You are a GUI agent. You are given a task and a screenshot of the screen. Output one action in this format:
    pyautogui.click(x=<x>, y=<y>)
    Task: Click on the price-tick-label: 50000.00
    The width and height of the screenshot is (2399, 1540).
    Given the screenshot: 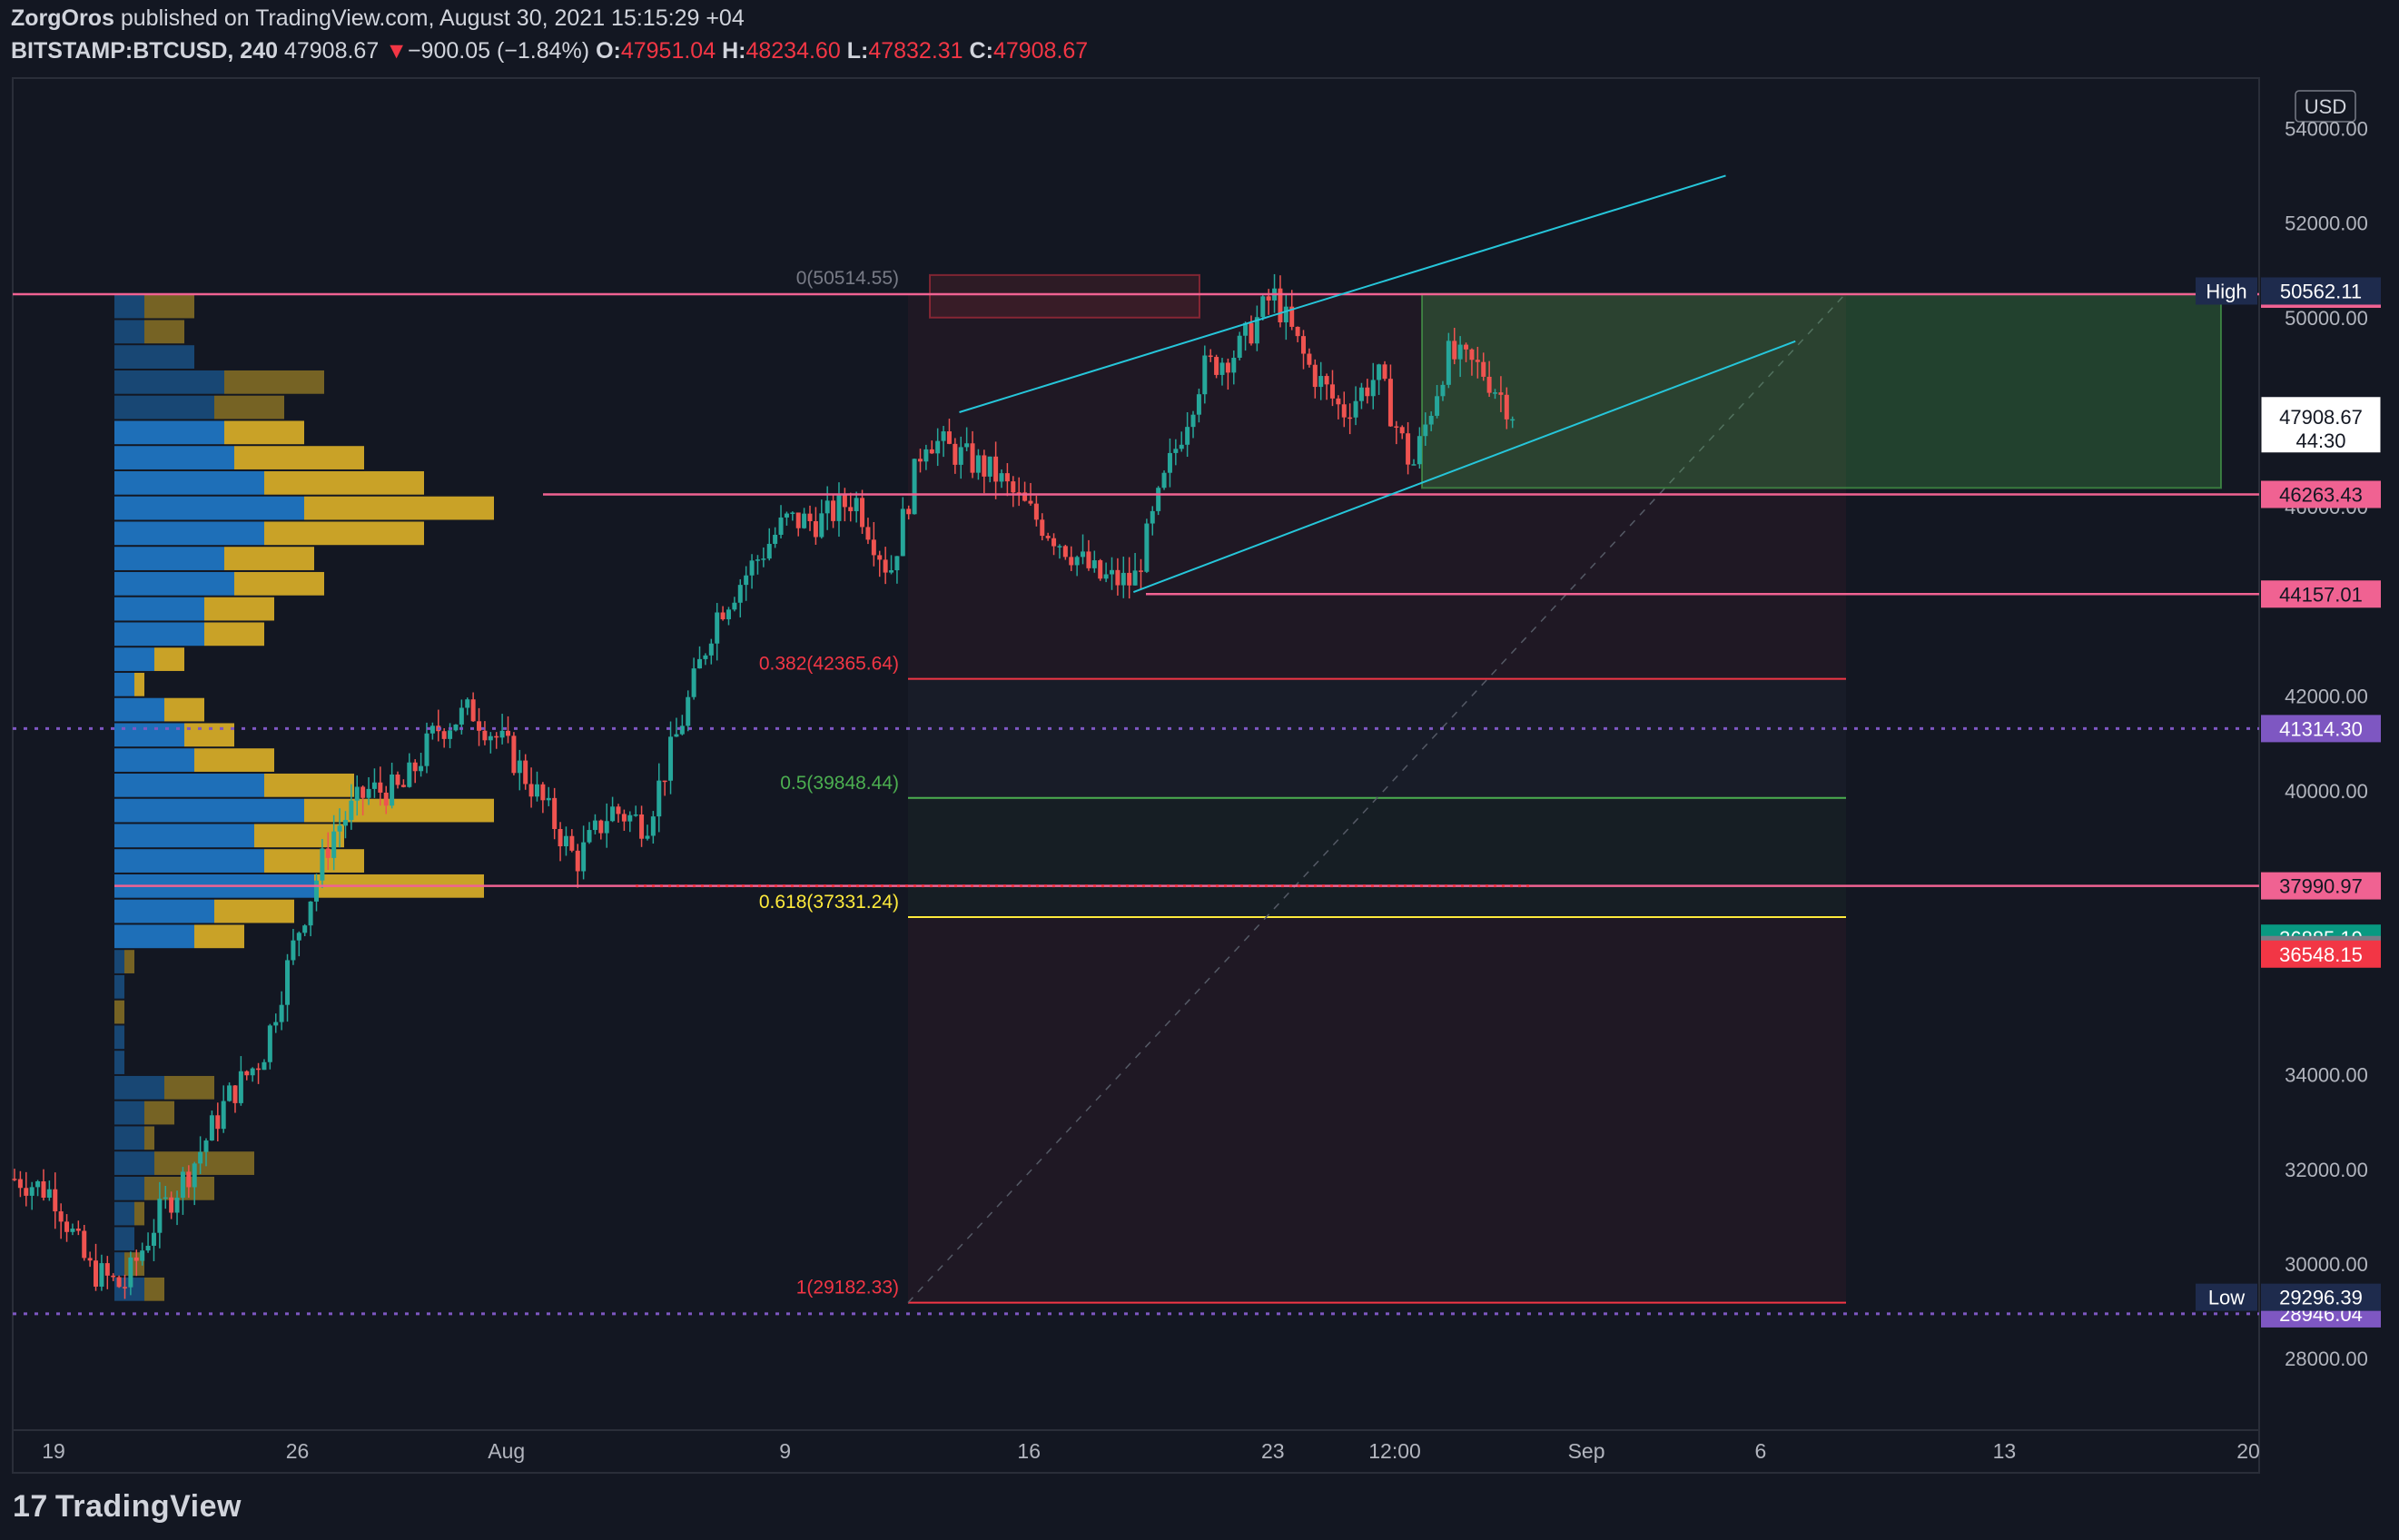 What is the action you would take?
    pyautogui.click(x=2326, y=318)
    